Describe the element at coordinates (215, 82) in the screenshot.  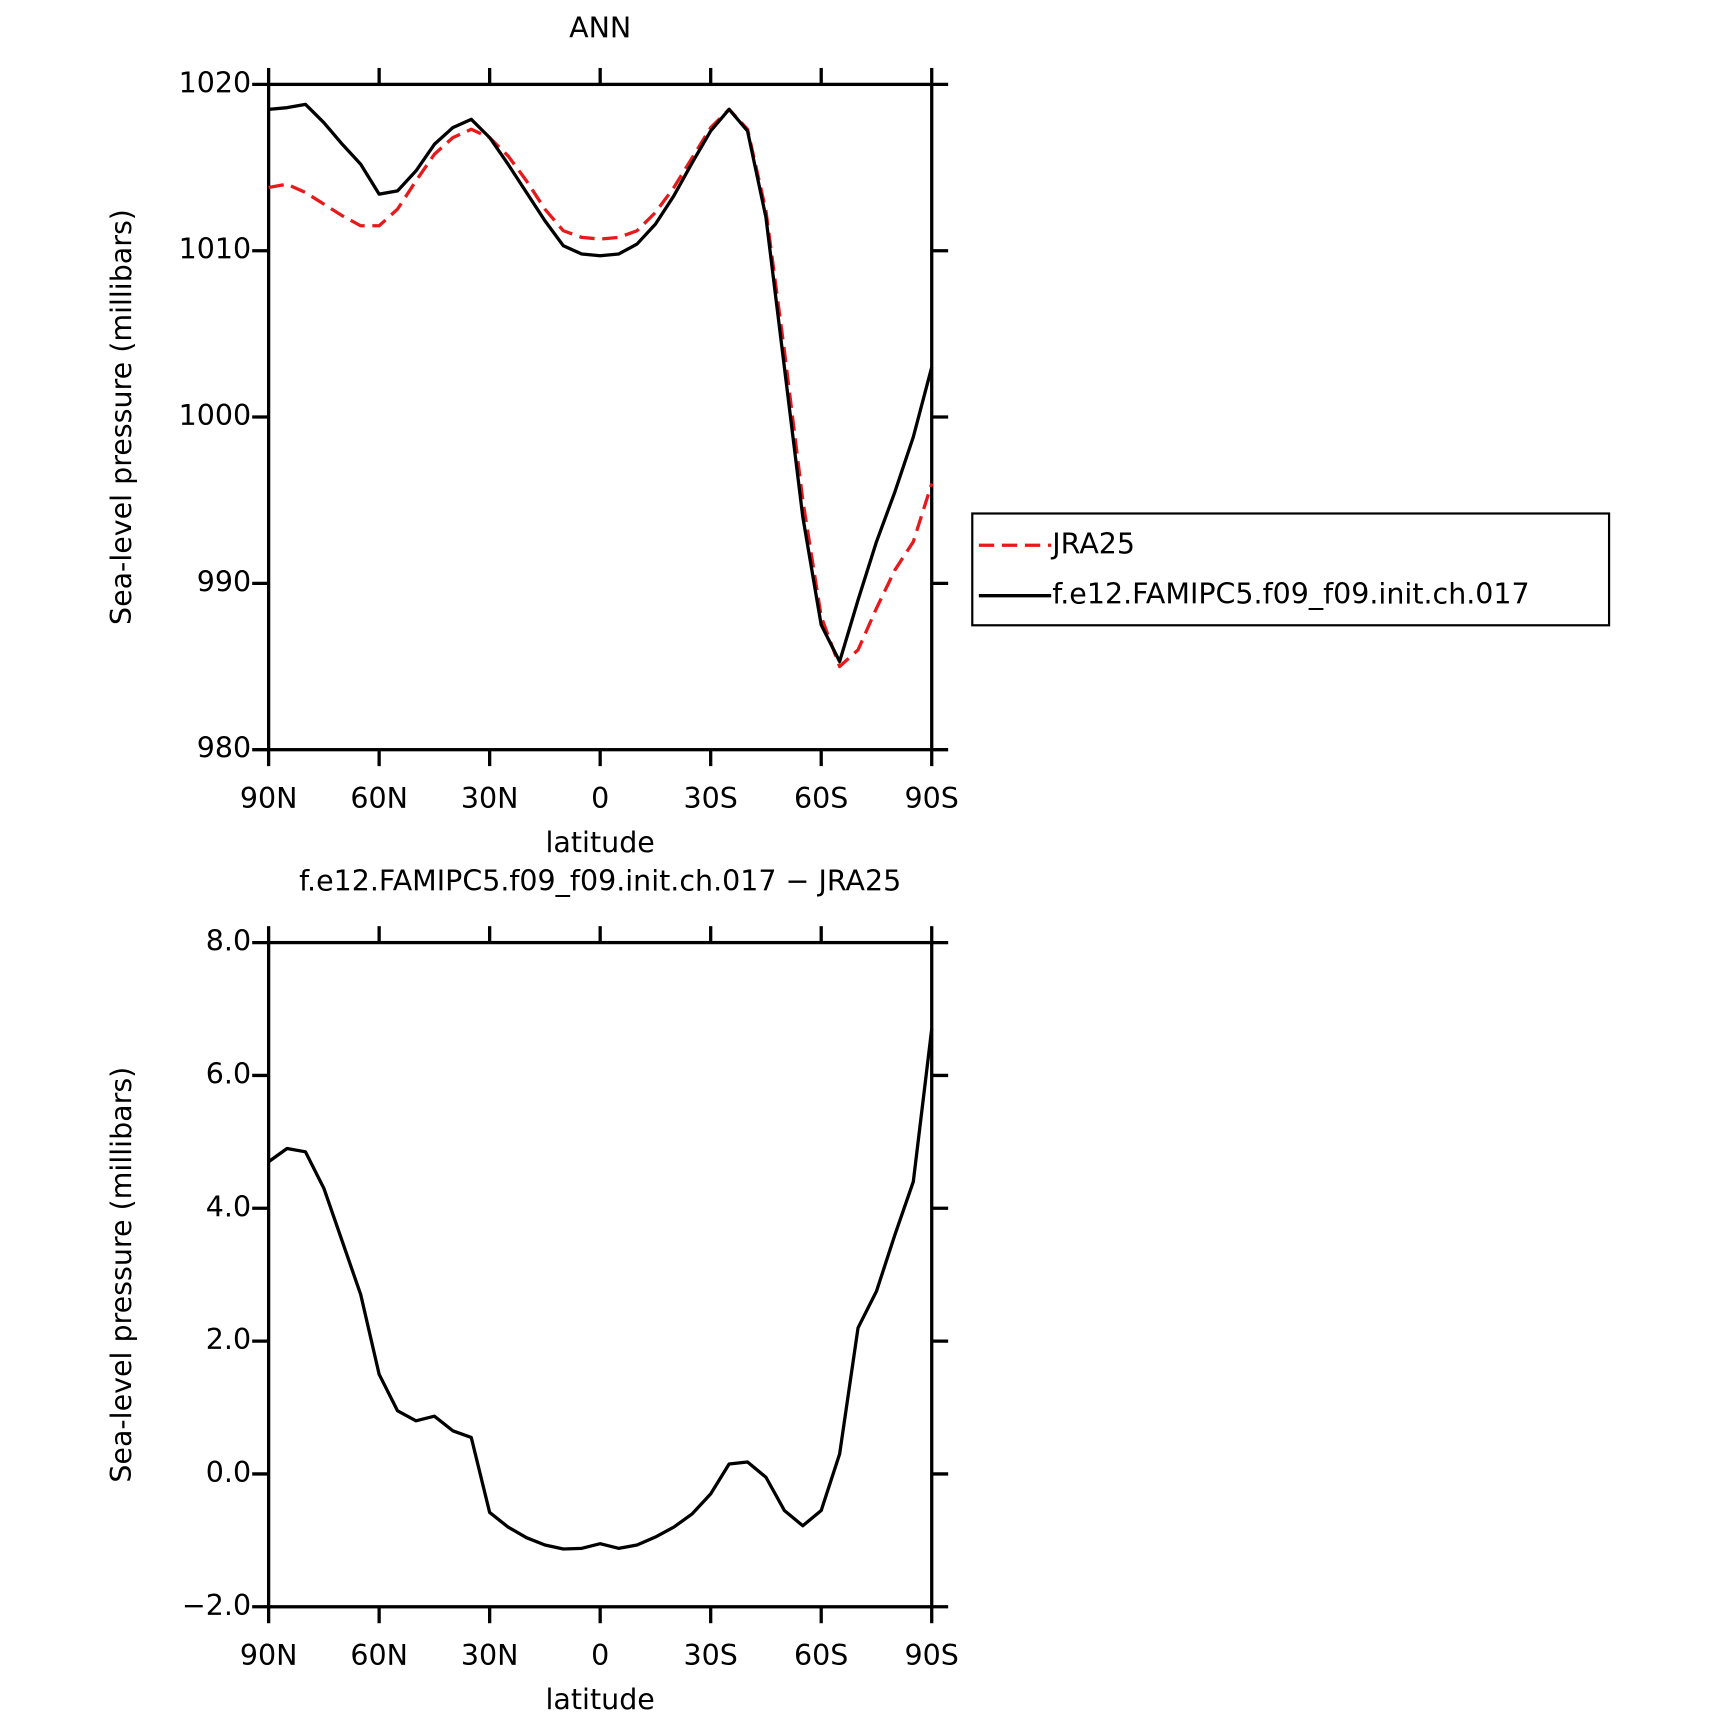
I see `y-tick-label: 1020` at that location.